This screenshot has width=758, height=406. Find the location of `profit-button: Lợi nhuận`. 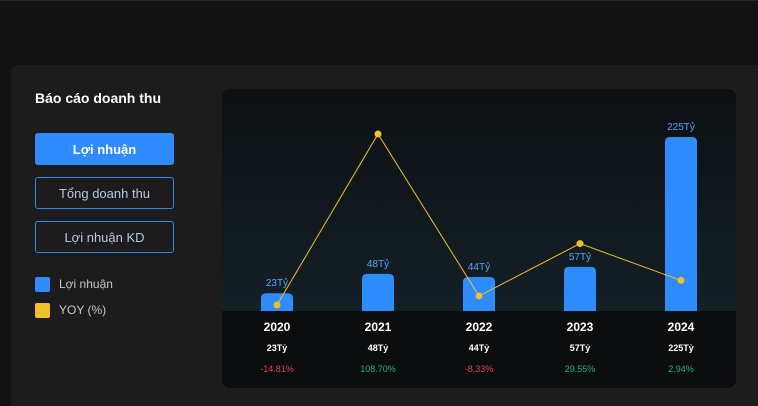

profit-button: Lợi nhuận is located at coordinates (104, 149).